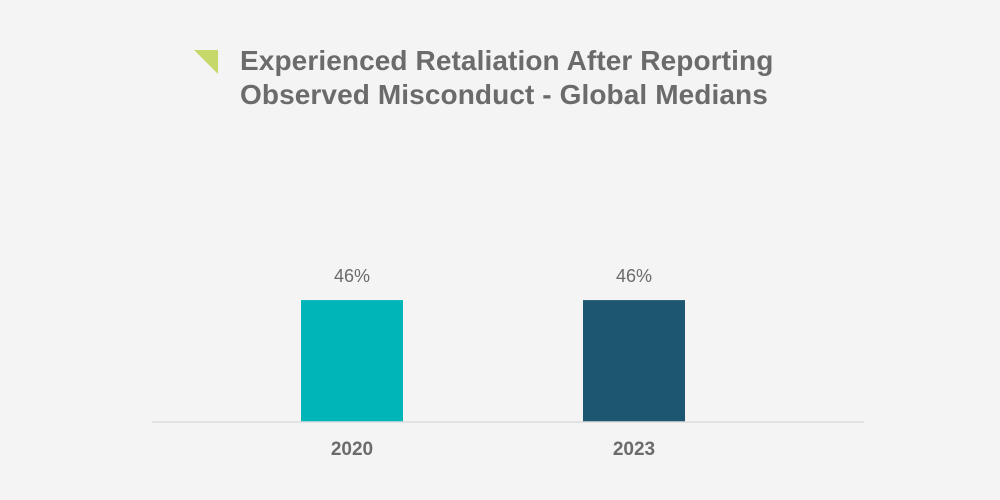  What do you see at coordinates (206, 62) in the screenshot?
I see `corner-accent-icon` at bounding box center [206, 62].